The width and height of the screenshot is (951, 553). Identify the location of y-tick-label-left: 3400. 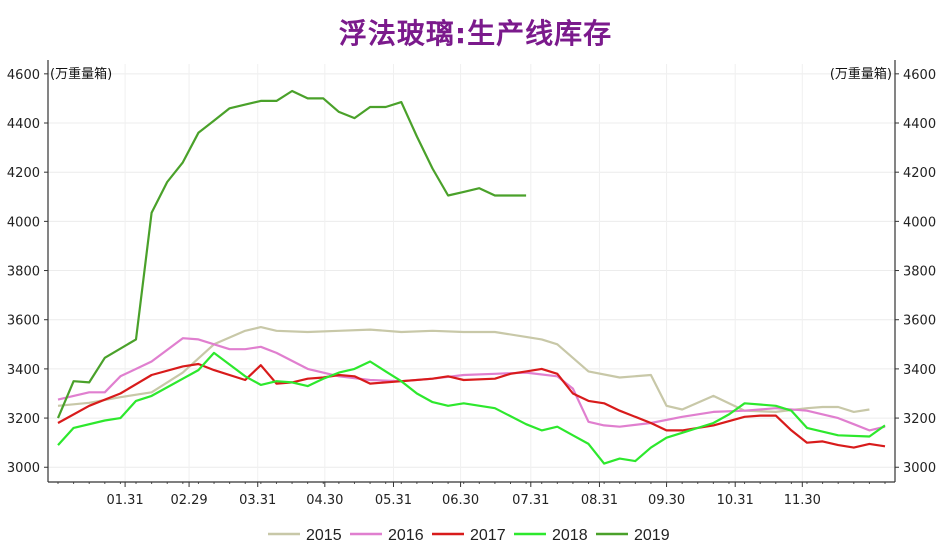
(23, 370).